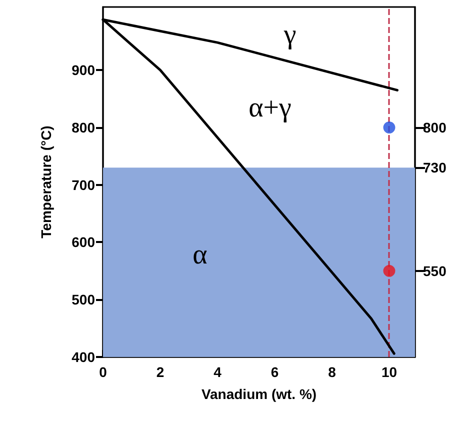 Image resolution: width=460 pixels, height=423 pixels. I want to click on x-tick-label: 6, so click(274, 372).